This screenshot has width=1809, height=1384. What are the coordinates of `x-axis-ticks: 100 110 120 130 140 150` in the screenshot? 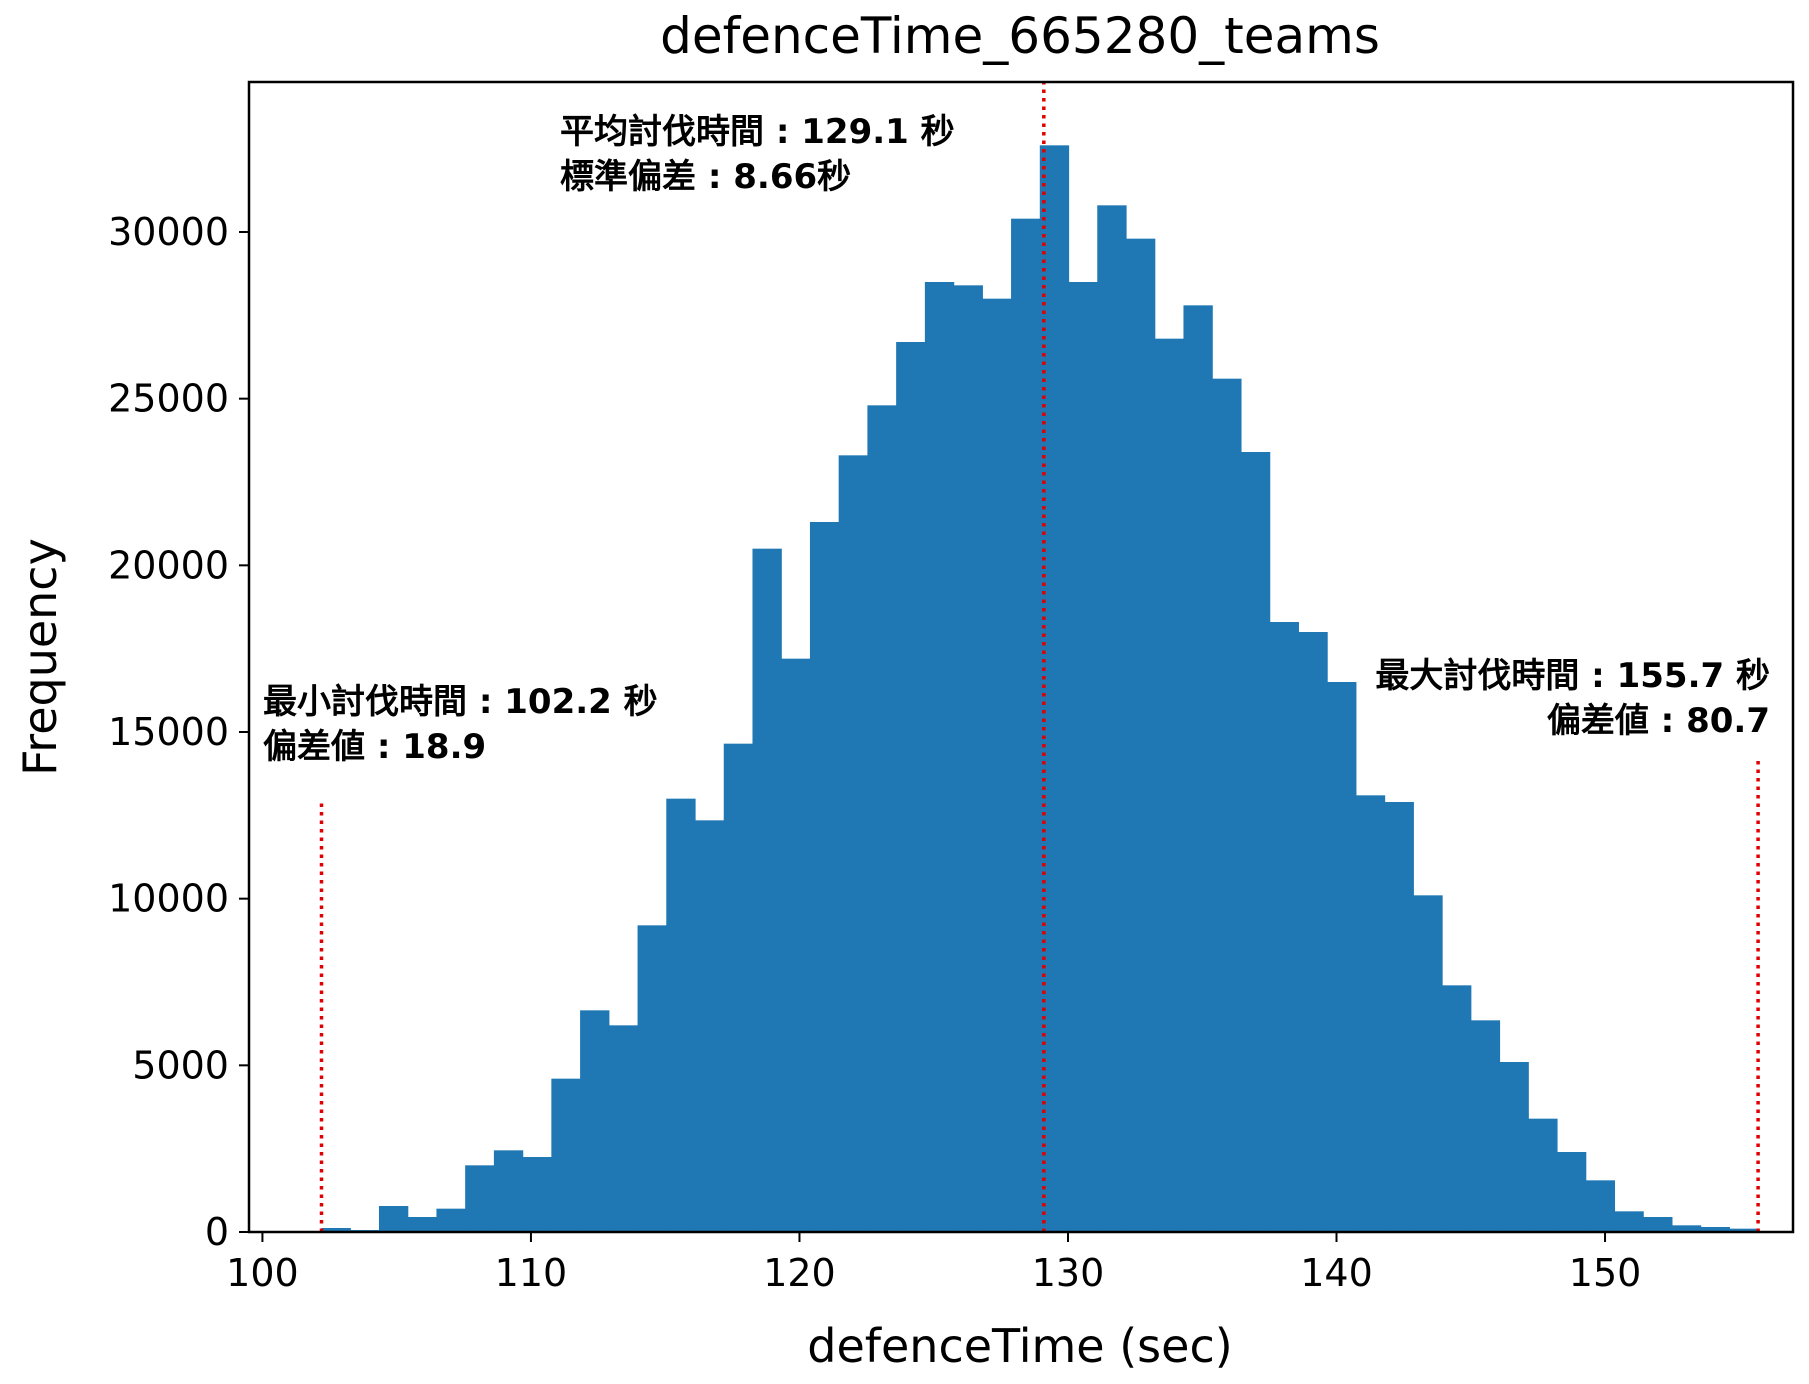 It's located at (933, 1263).